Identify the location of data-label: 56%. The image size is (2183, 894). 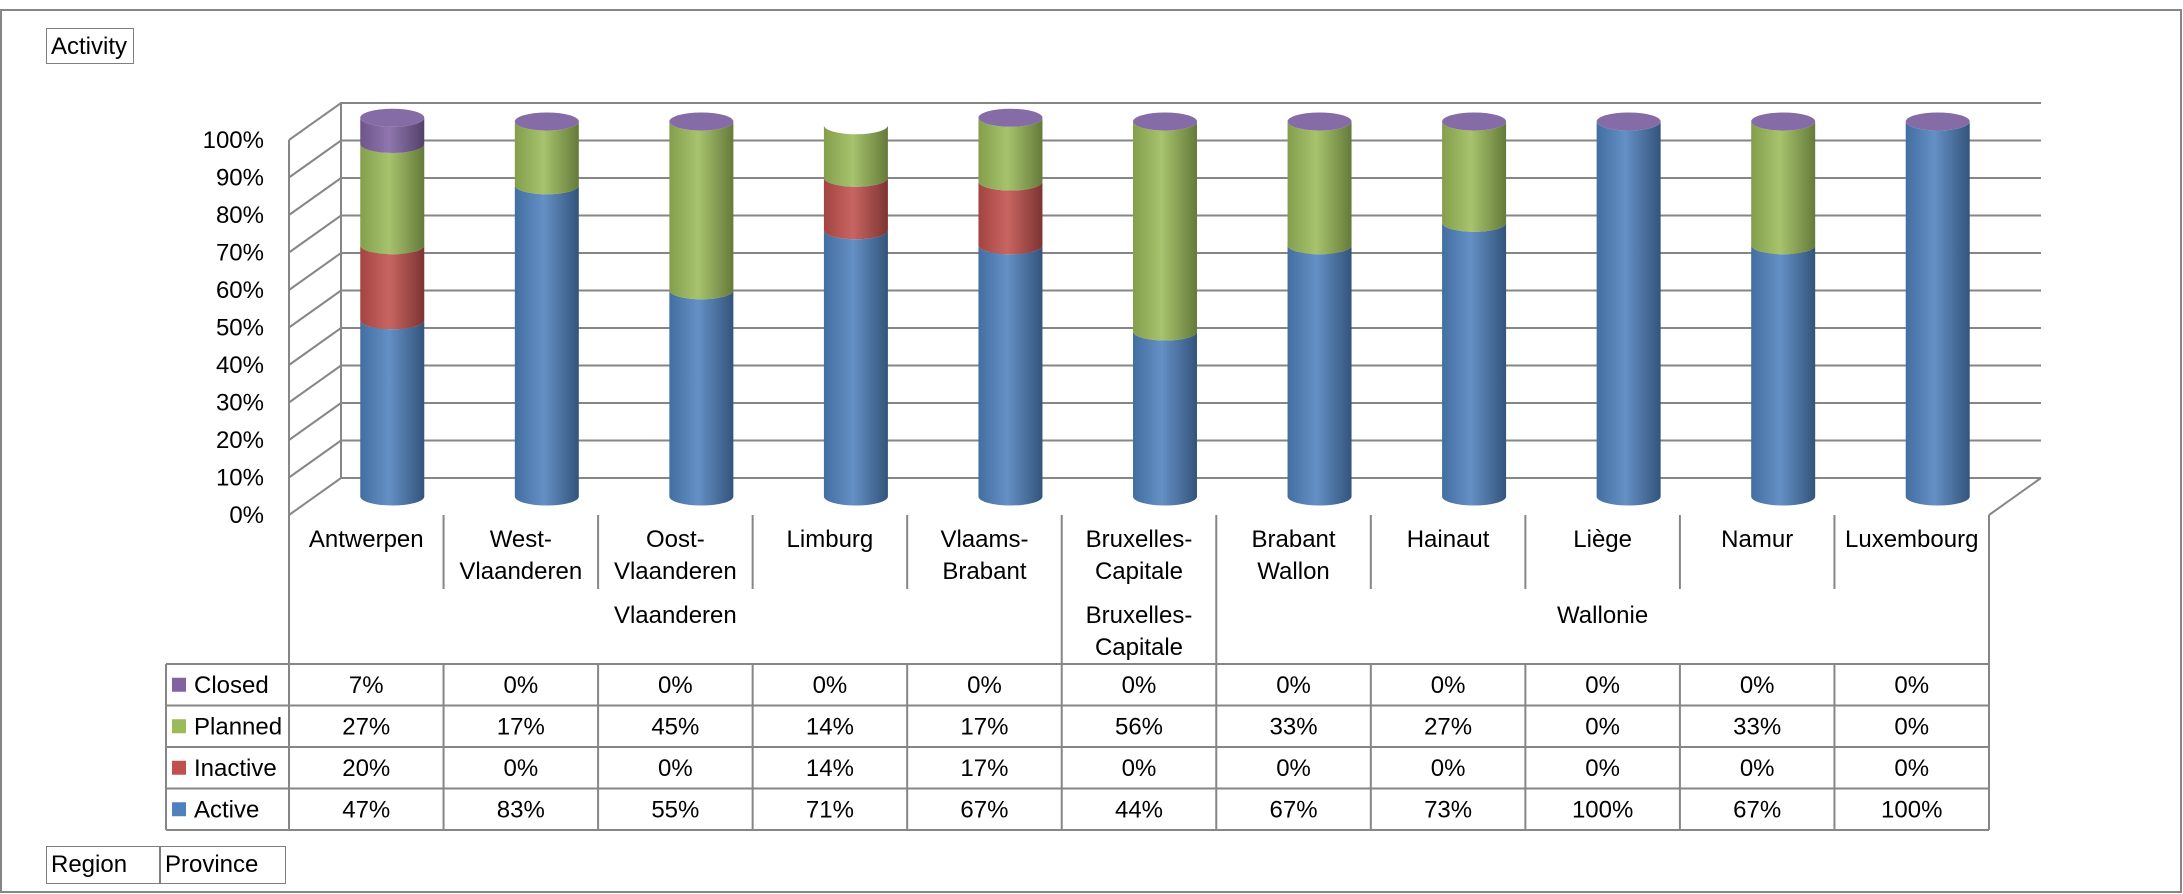
(1139, 726).